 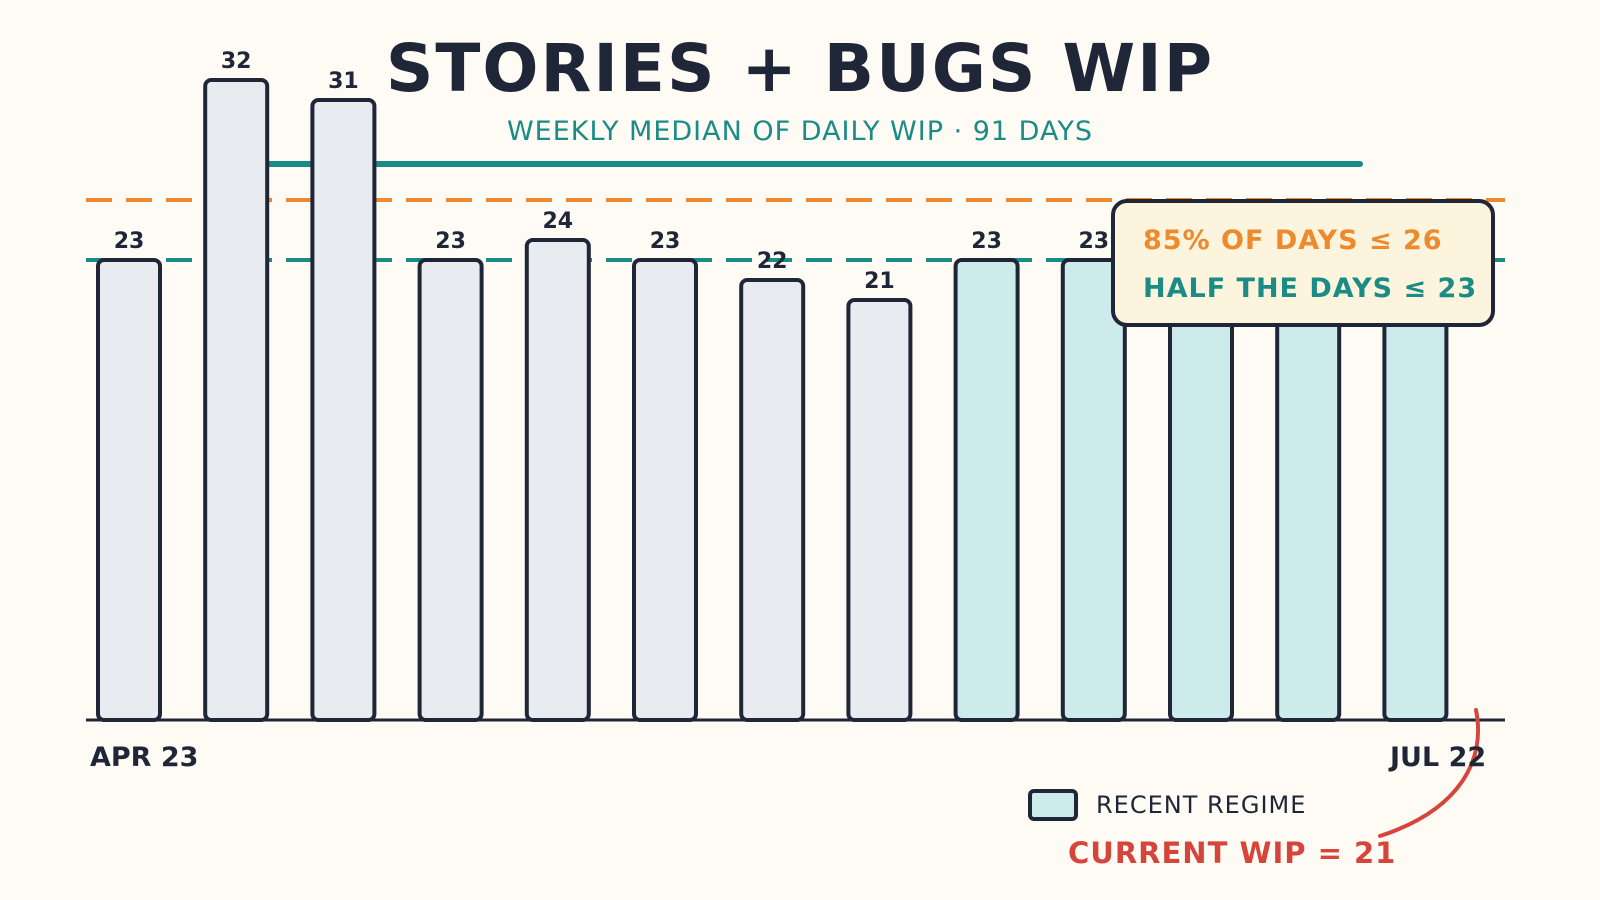 What do you see at coordinates (800, 68) in the screenshot?
I see `chart-title: STORIES + BUGS WIP` at bounding box center [800, 68].